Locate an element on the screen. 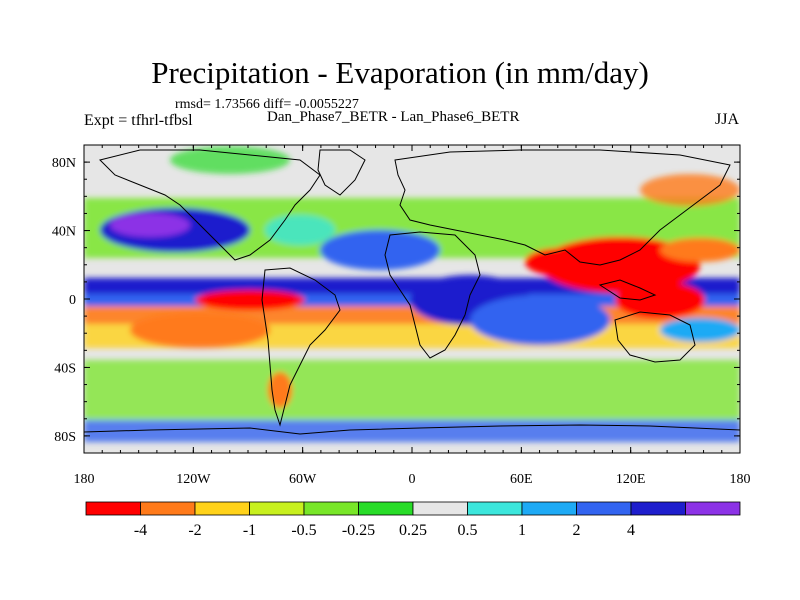 This screenshot has width=800, height=600. bay-bengal-red is located at coordinates (560, 262).